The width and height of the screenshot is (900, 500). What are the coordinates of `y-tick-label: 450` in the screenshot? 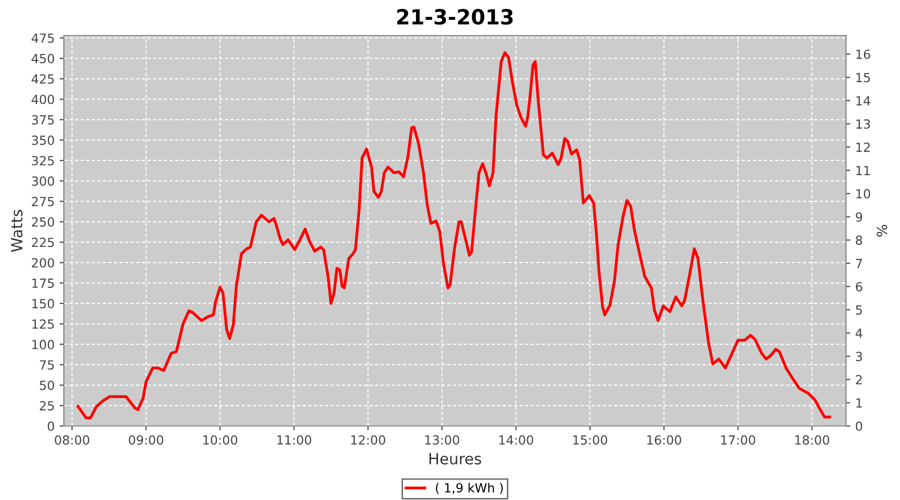 It's located at (43, 59).